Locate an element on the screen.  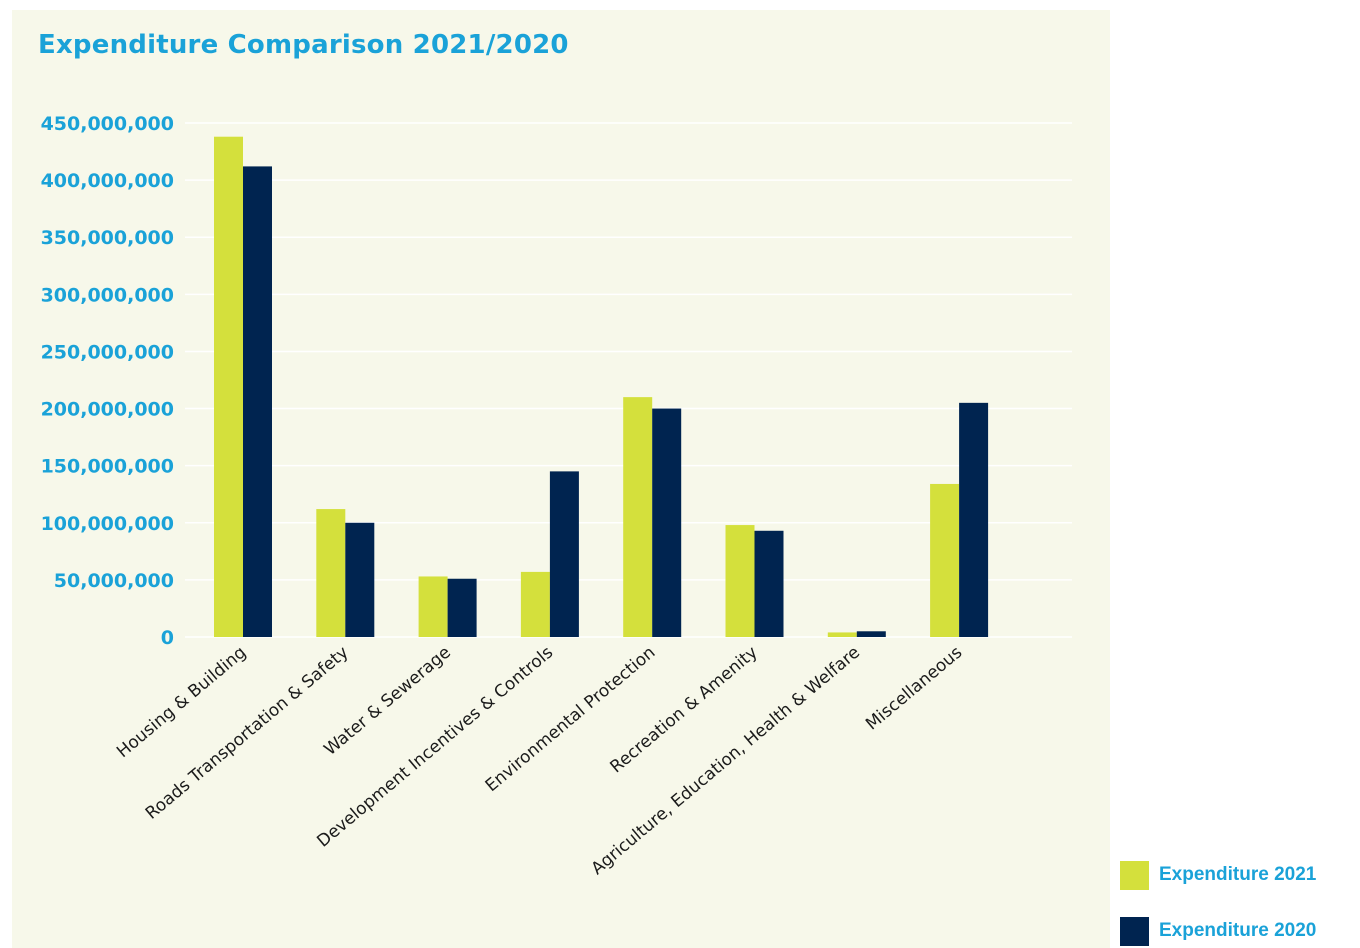
y-tick-label: 350,000,000 is located at coordinates (107, 238).